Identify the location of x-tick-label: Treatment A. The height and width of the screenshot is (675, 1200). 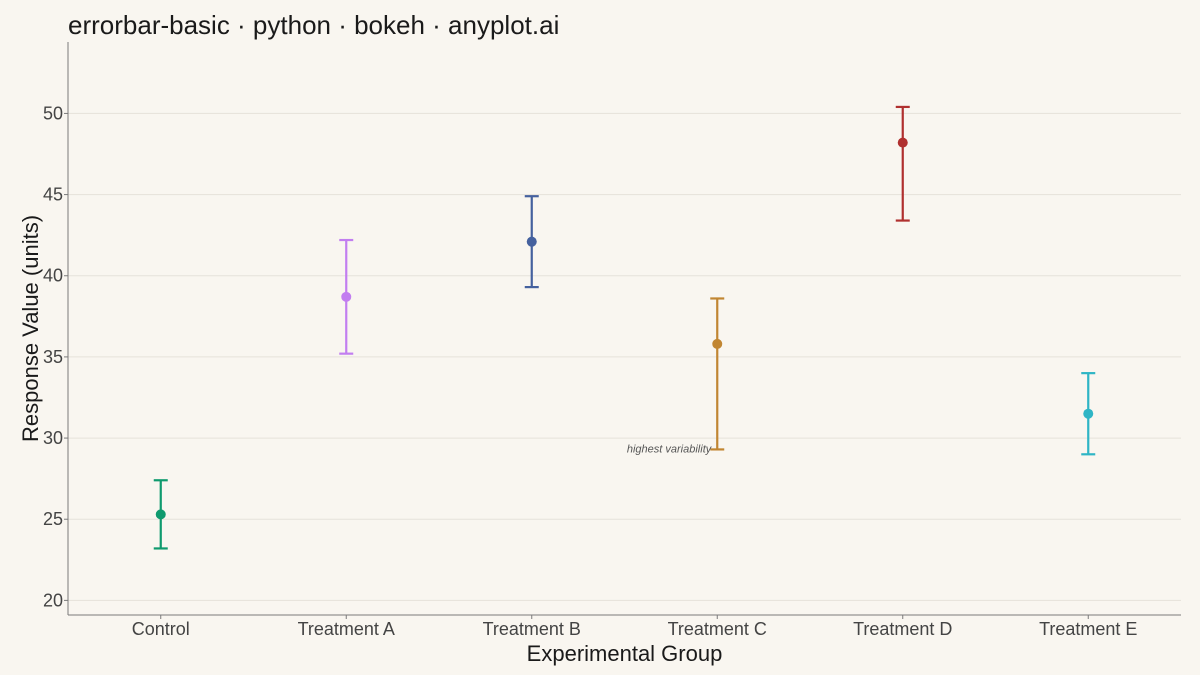
(346, 629).